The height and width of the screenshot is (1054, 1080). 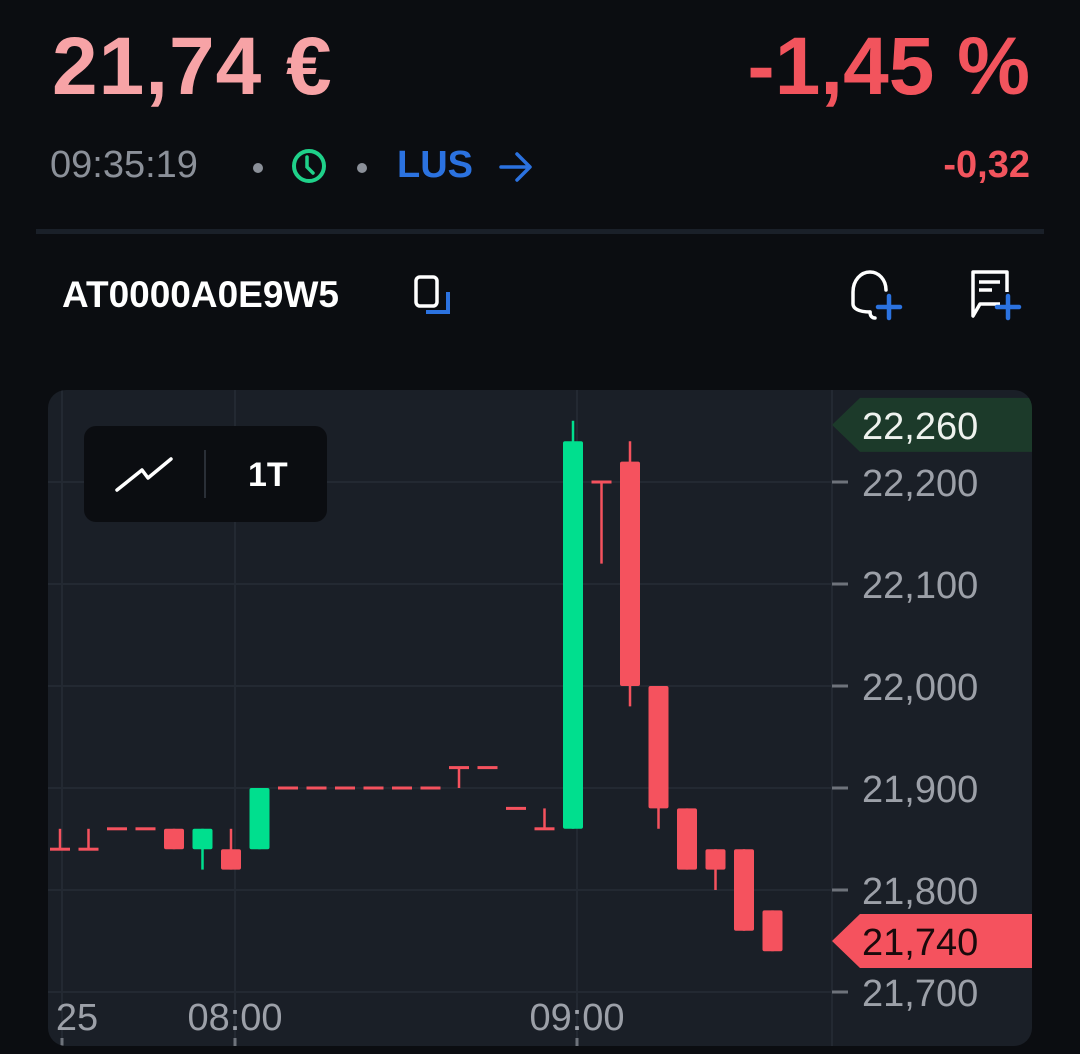 I want to click on quote-time: 09:35:19, so click(x=124, y=165).